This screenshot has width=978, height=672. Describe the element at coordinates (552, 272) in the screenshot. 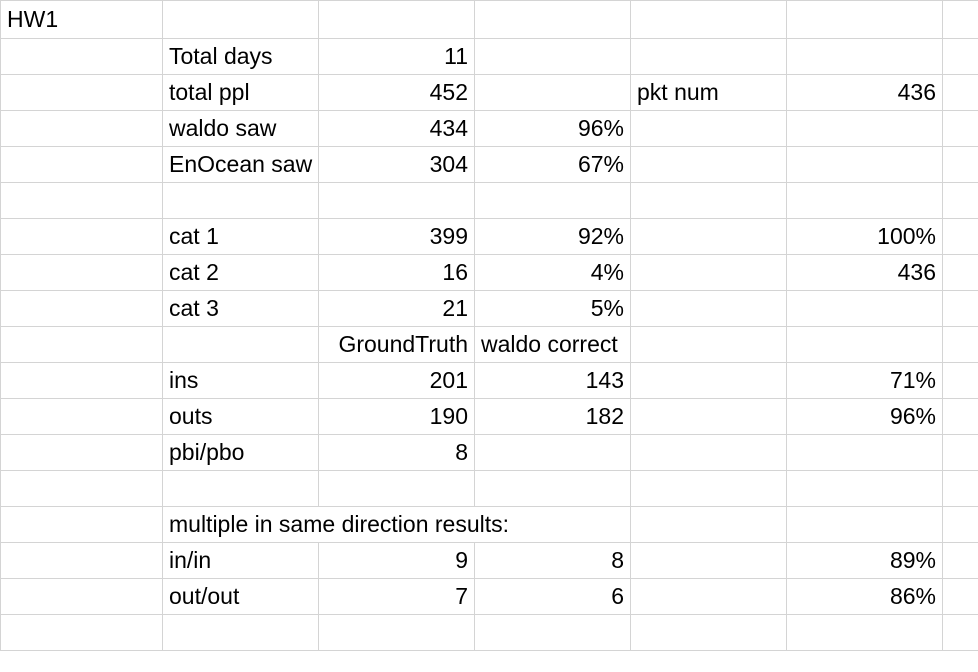

I see `cell-value: 4%` at that location.